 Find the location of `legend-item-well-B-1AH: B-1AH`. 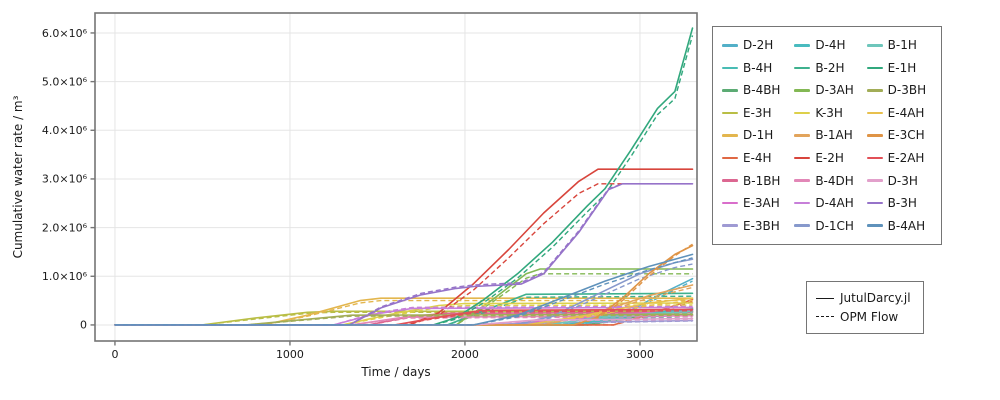

legend-item-well-B-1AH: B-1AH is located at coordinates (826, 135).